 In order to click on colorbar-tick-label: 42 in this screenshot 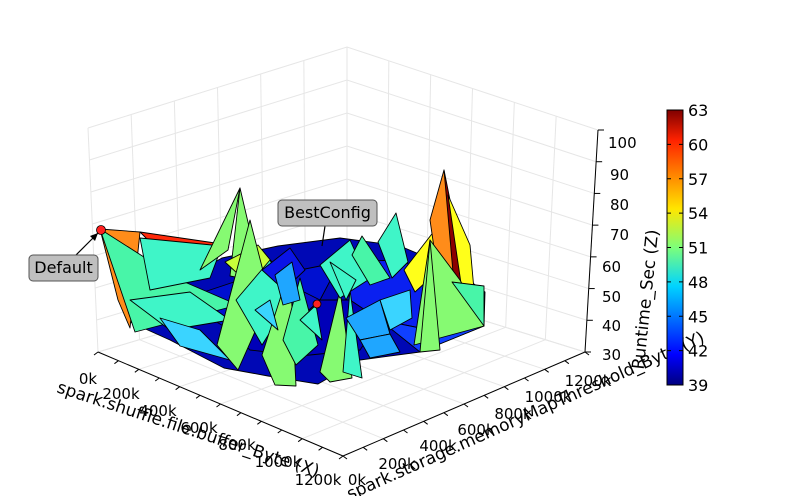, I will do `click(698, 351)`.